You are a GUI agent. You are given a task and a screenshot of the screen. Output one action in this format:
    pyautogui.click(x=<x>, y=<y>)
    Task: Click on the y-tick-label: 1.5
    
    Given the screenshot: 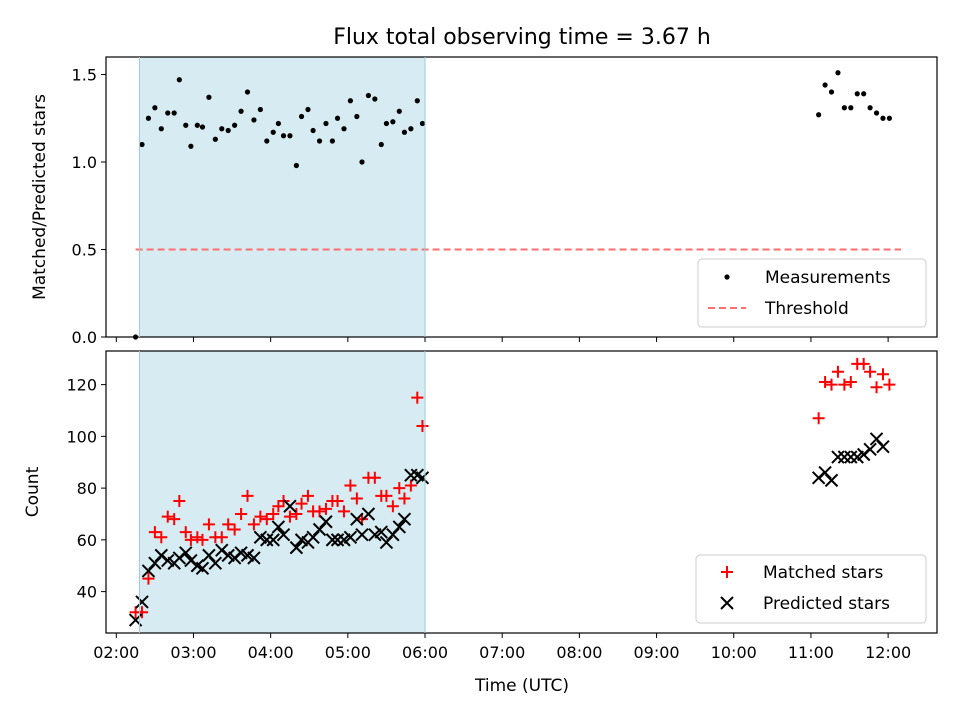 What is the action you would take?
    pyautogui.click(x=84, y=75)
    